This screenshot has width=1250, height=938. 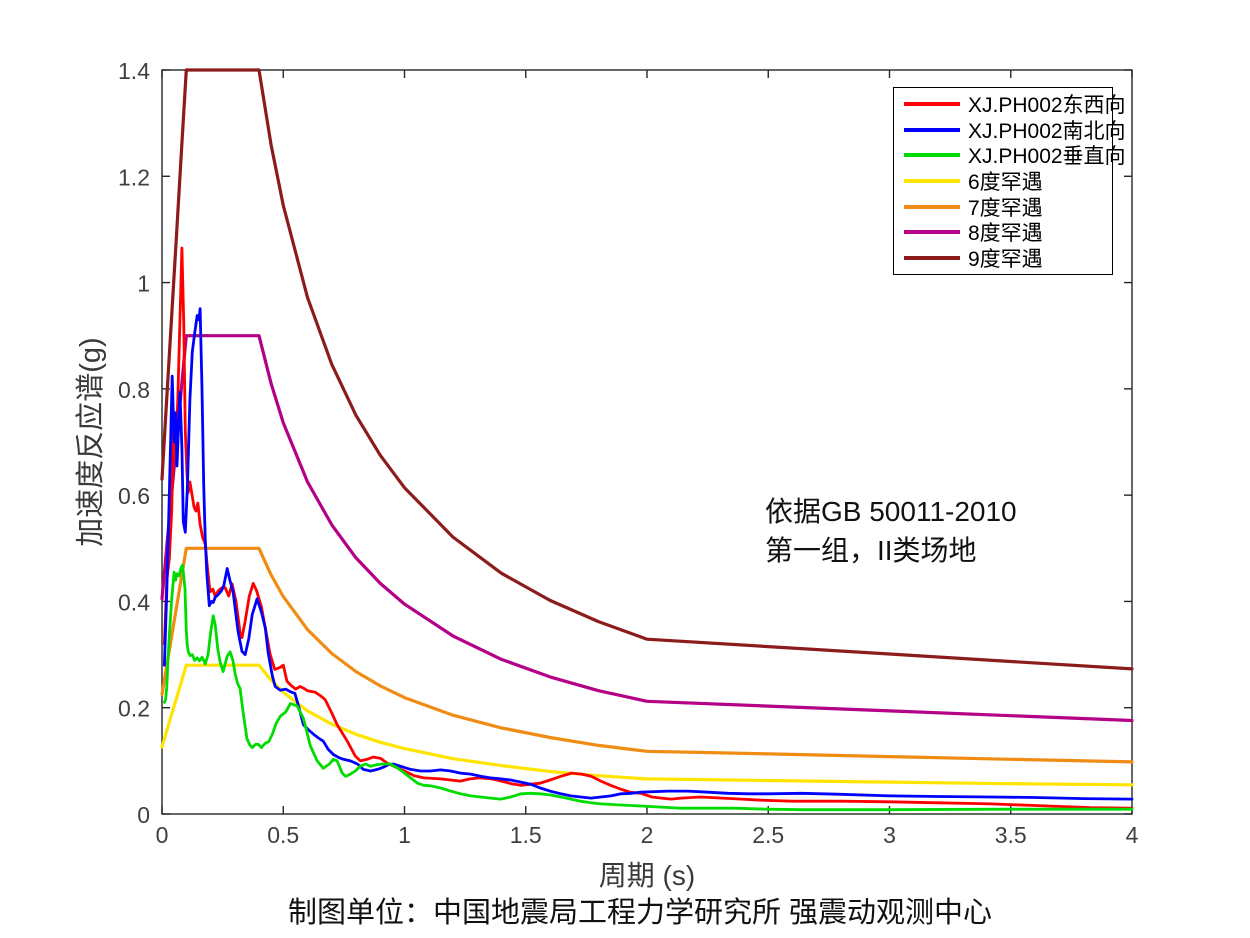 I want to click on legend-entry: XJ.PH002东西向, so click(x=1010, y=104).